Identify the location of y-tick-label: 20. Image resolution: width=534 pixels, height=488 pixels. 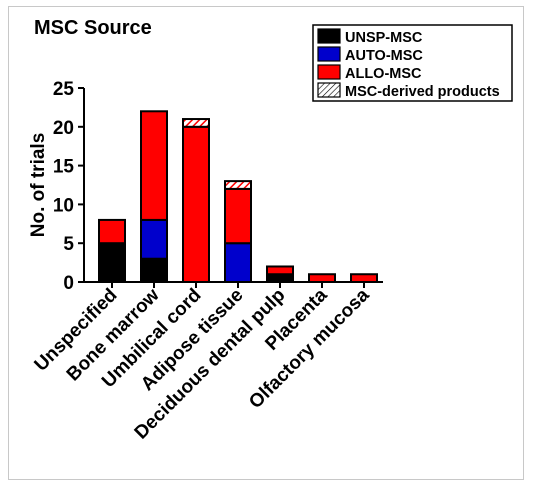
(63, 128).